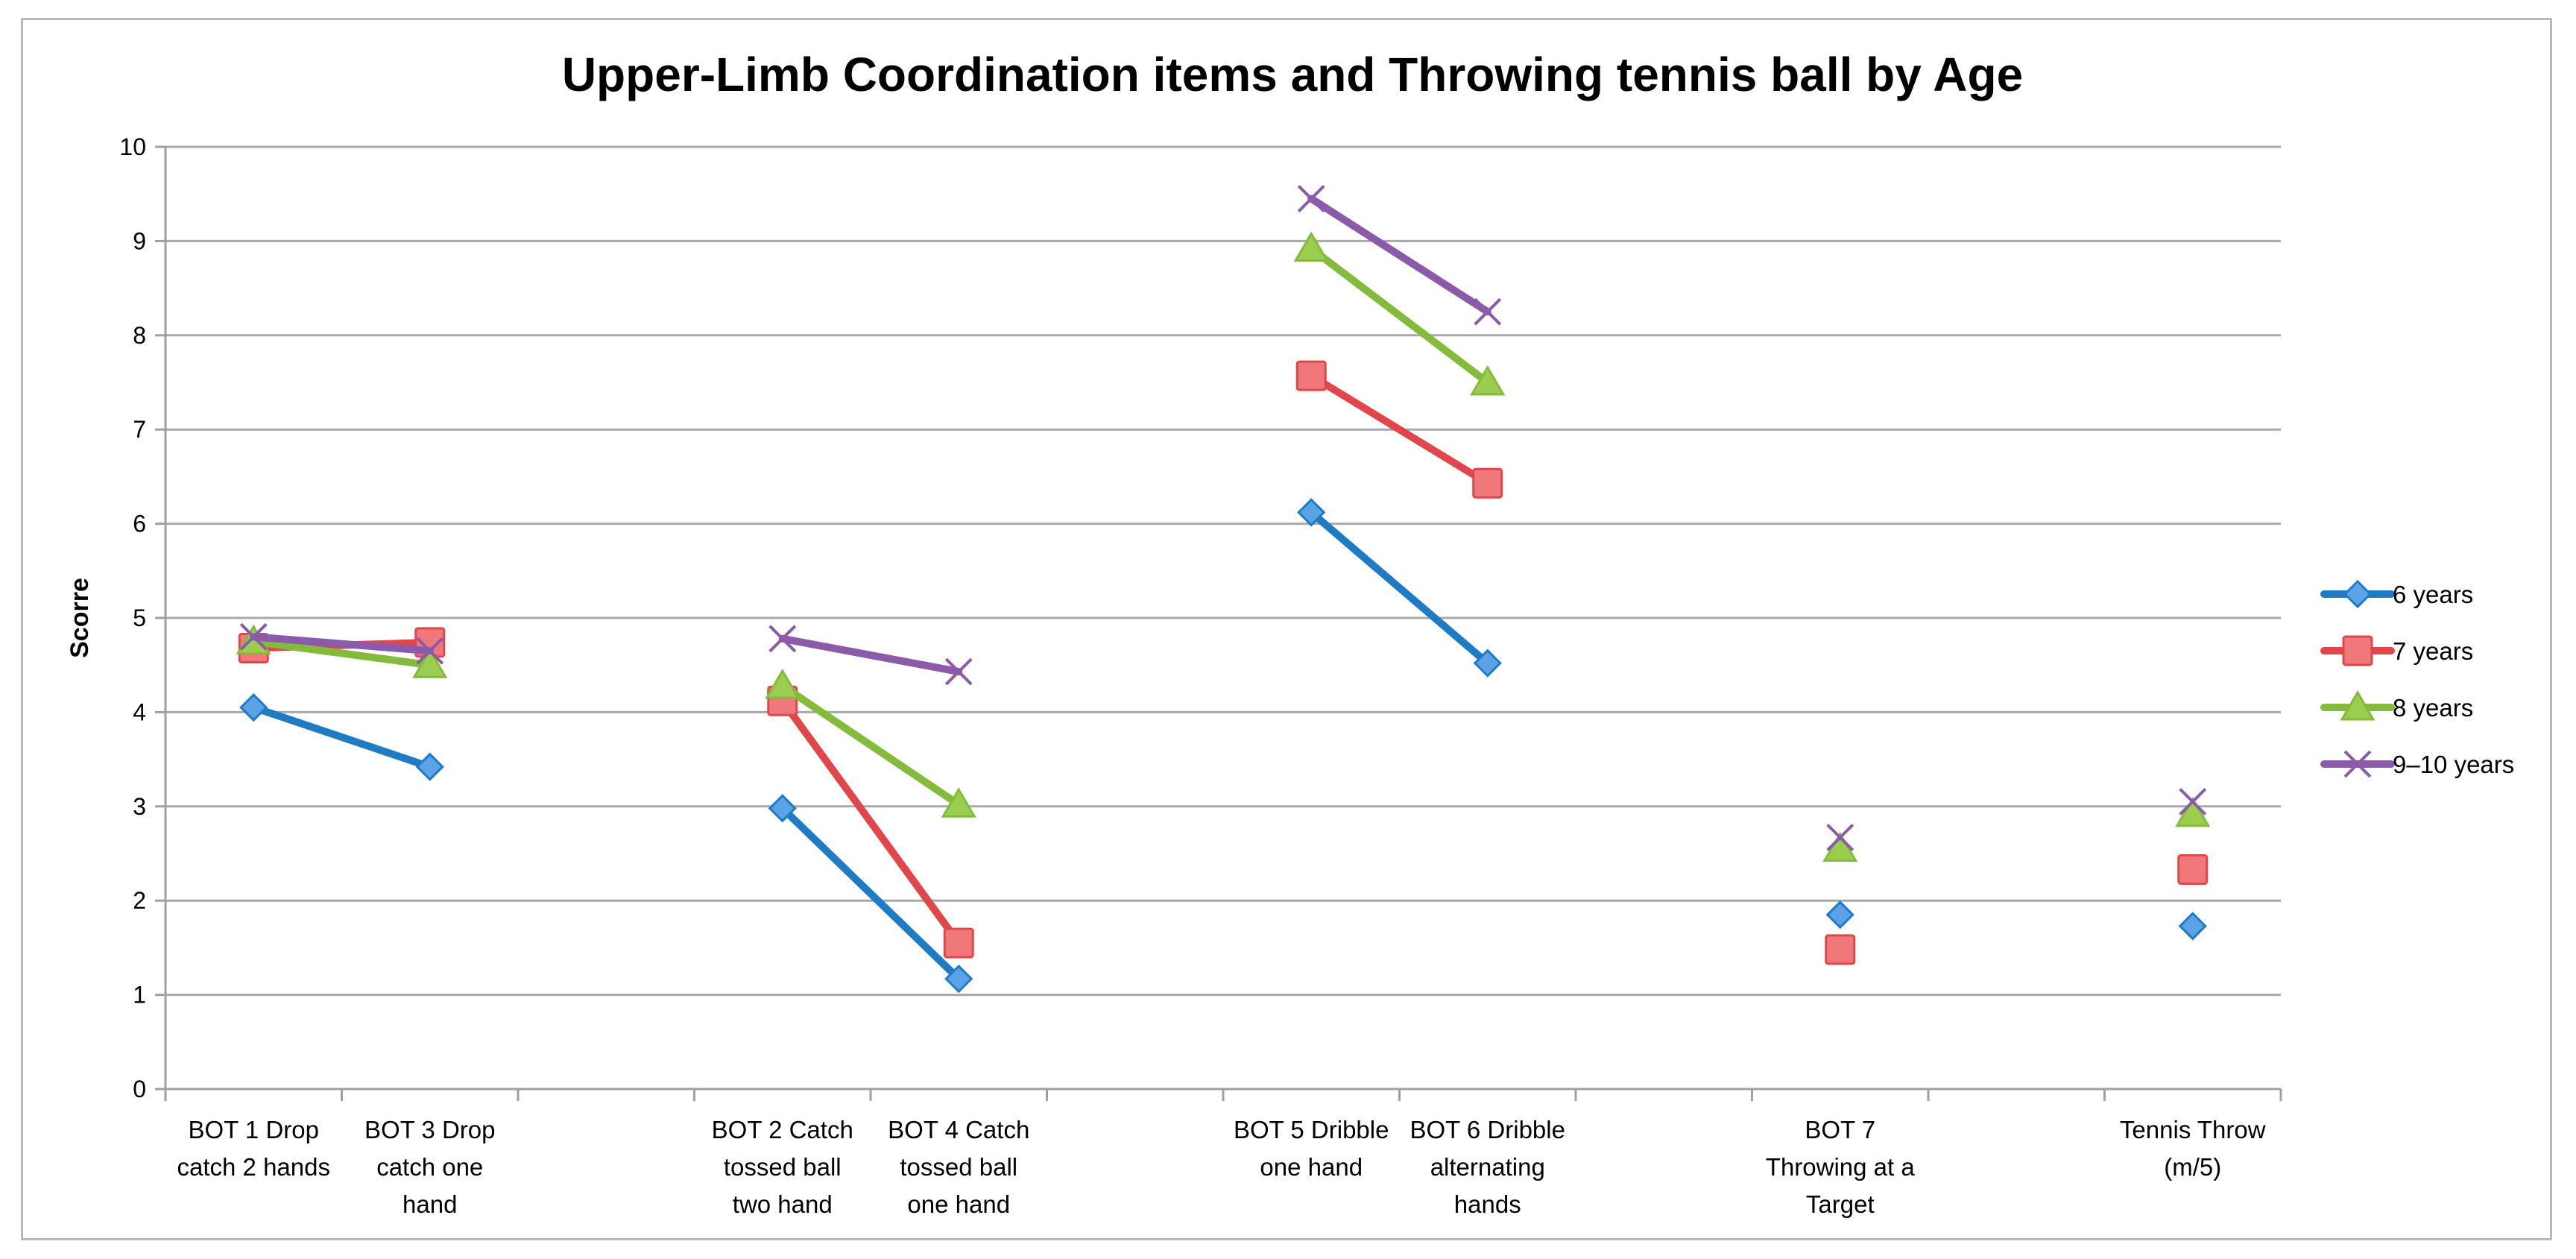 This screenshot has width=2576, height=1259. Describe the element at coordinates (139, 995) in the screenshot. I see `y-tick-label: 1` at that location.